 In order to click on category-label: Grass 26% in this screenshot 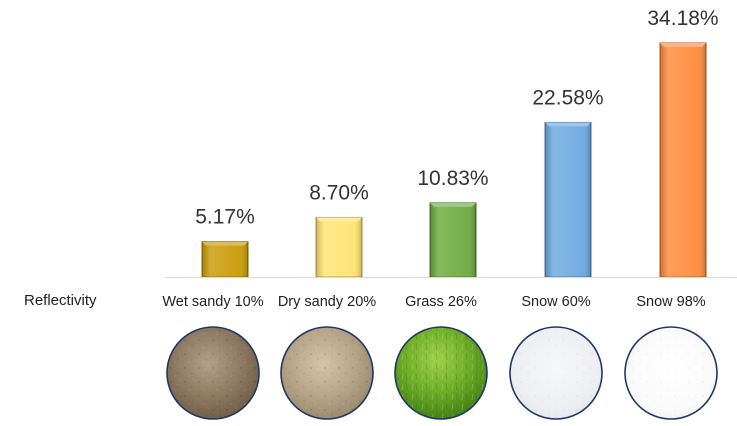, I will do `click(441, 302)`.